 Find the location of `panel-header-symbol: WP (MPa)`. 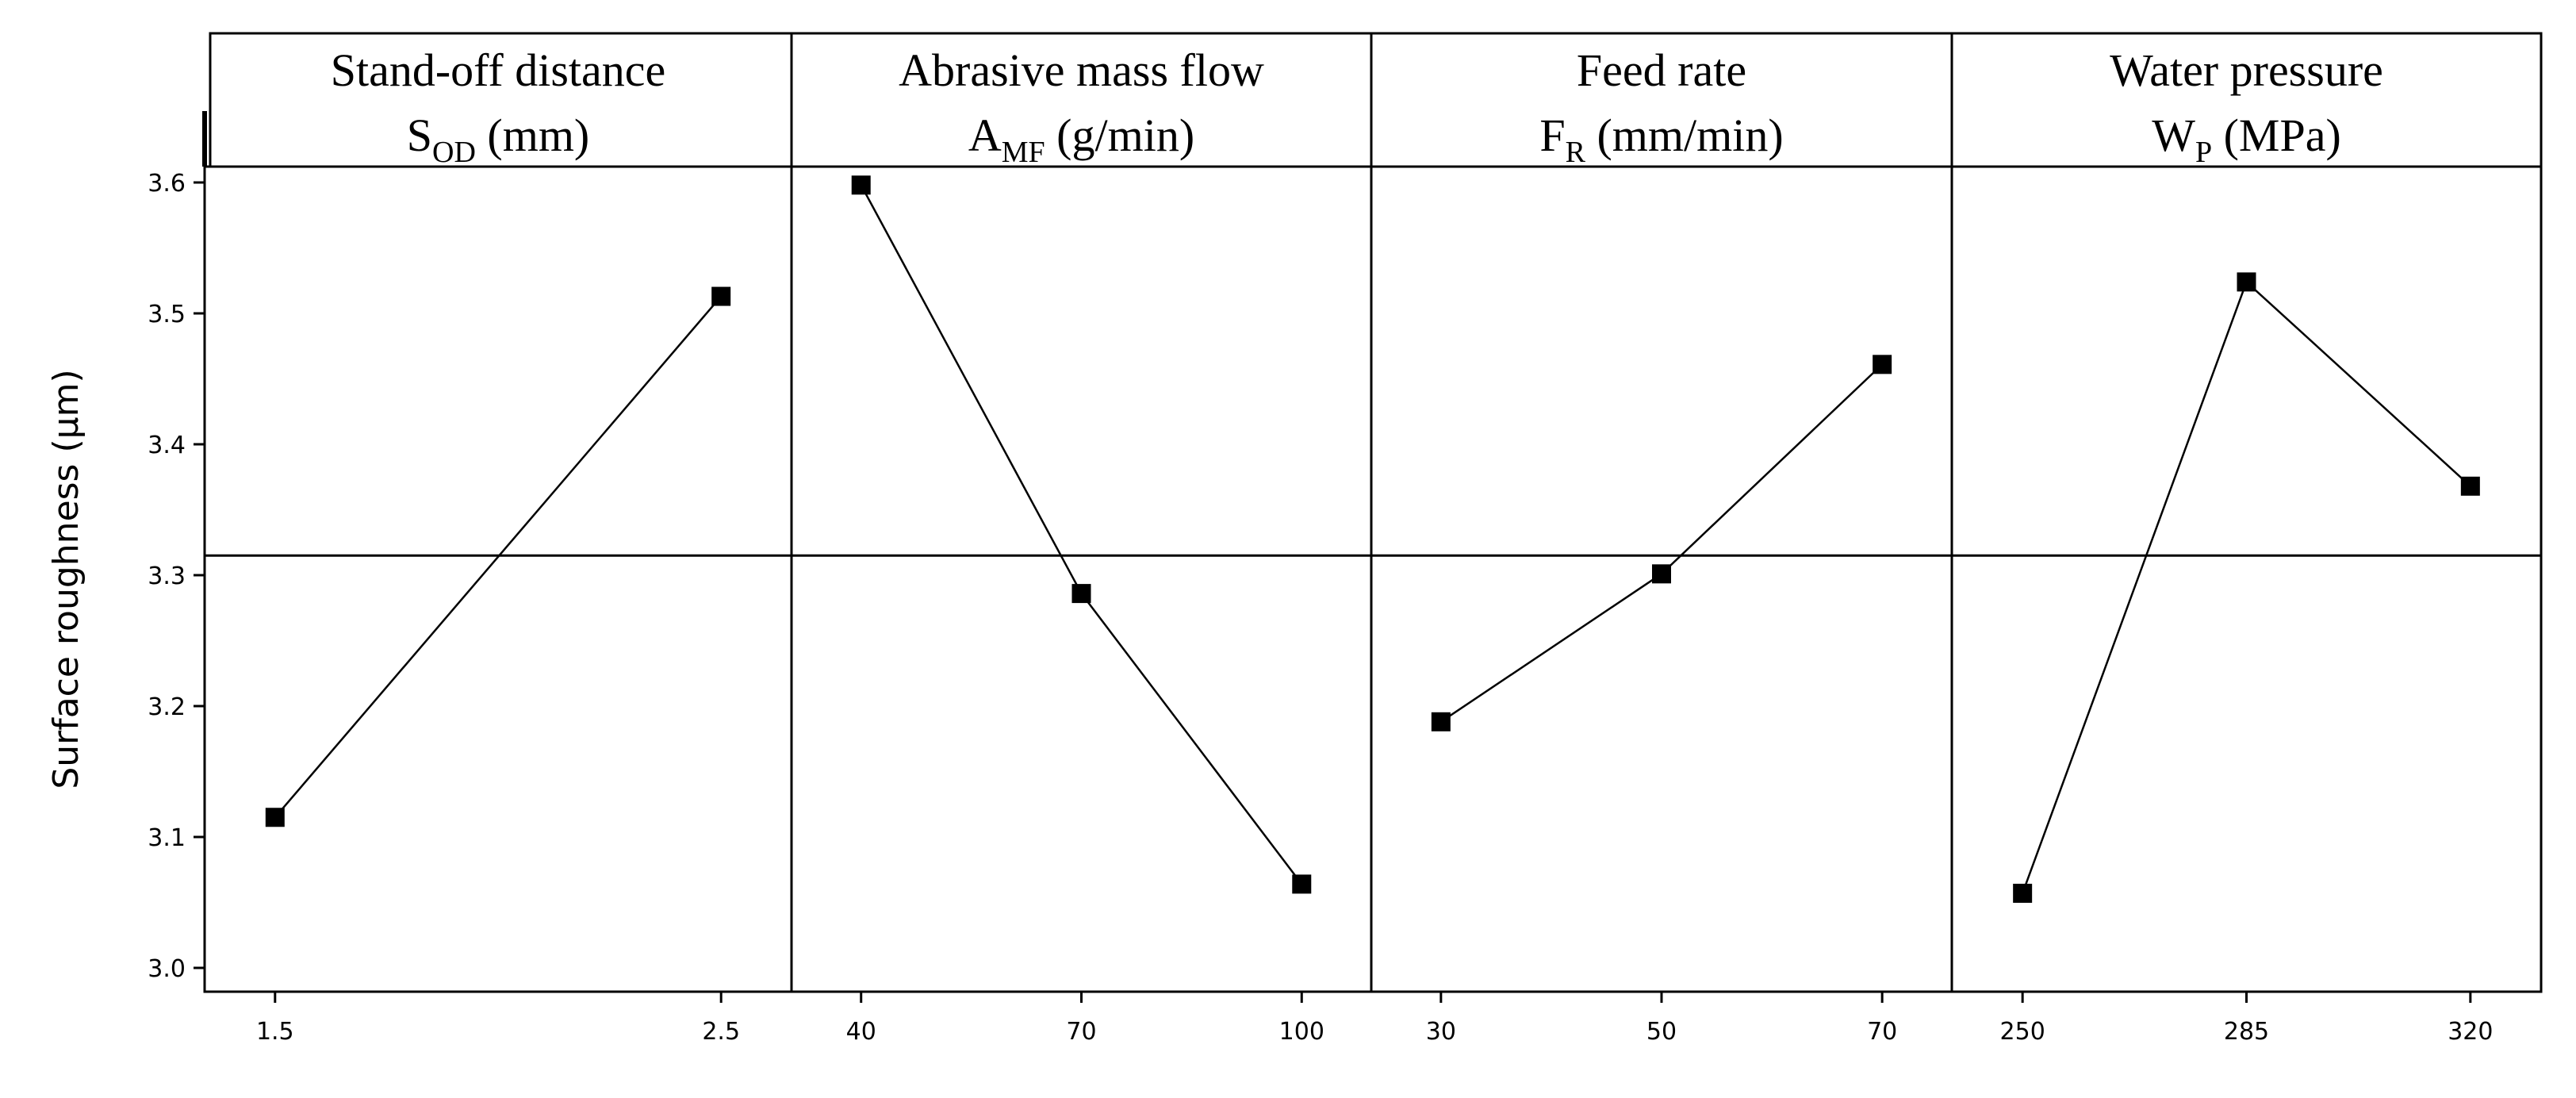

panel-header-symbol: WP (MPa) is located at coordinates (2246, 139).